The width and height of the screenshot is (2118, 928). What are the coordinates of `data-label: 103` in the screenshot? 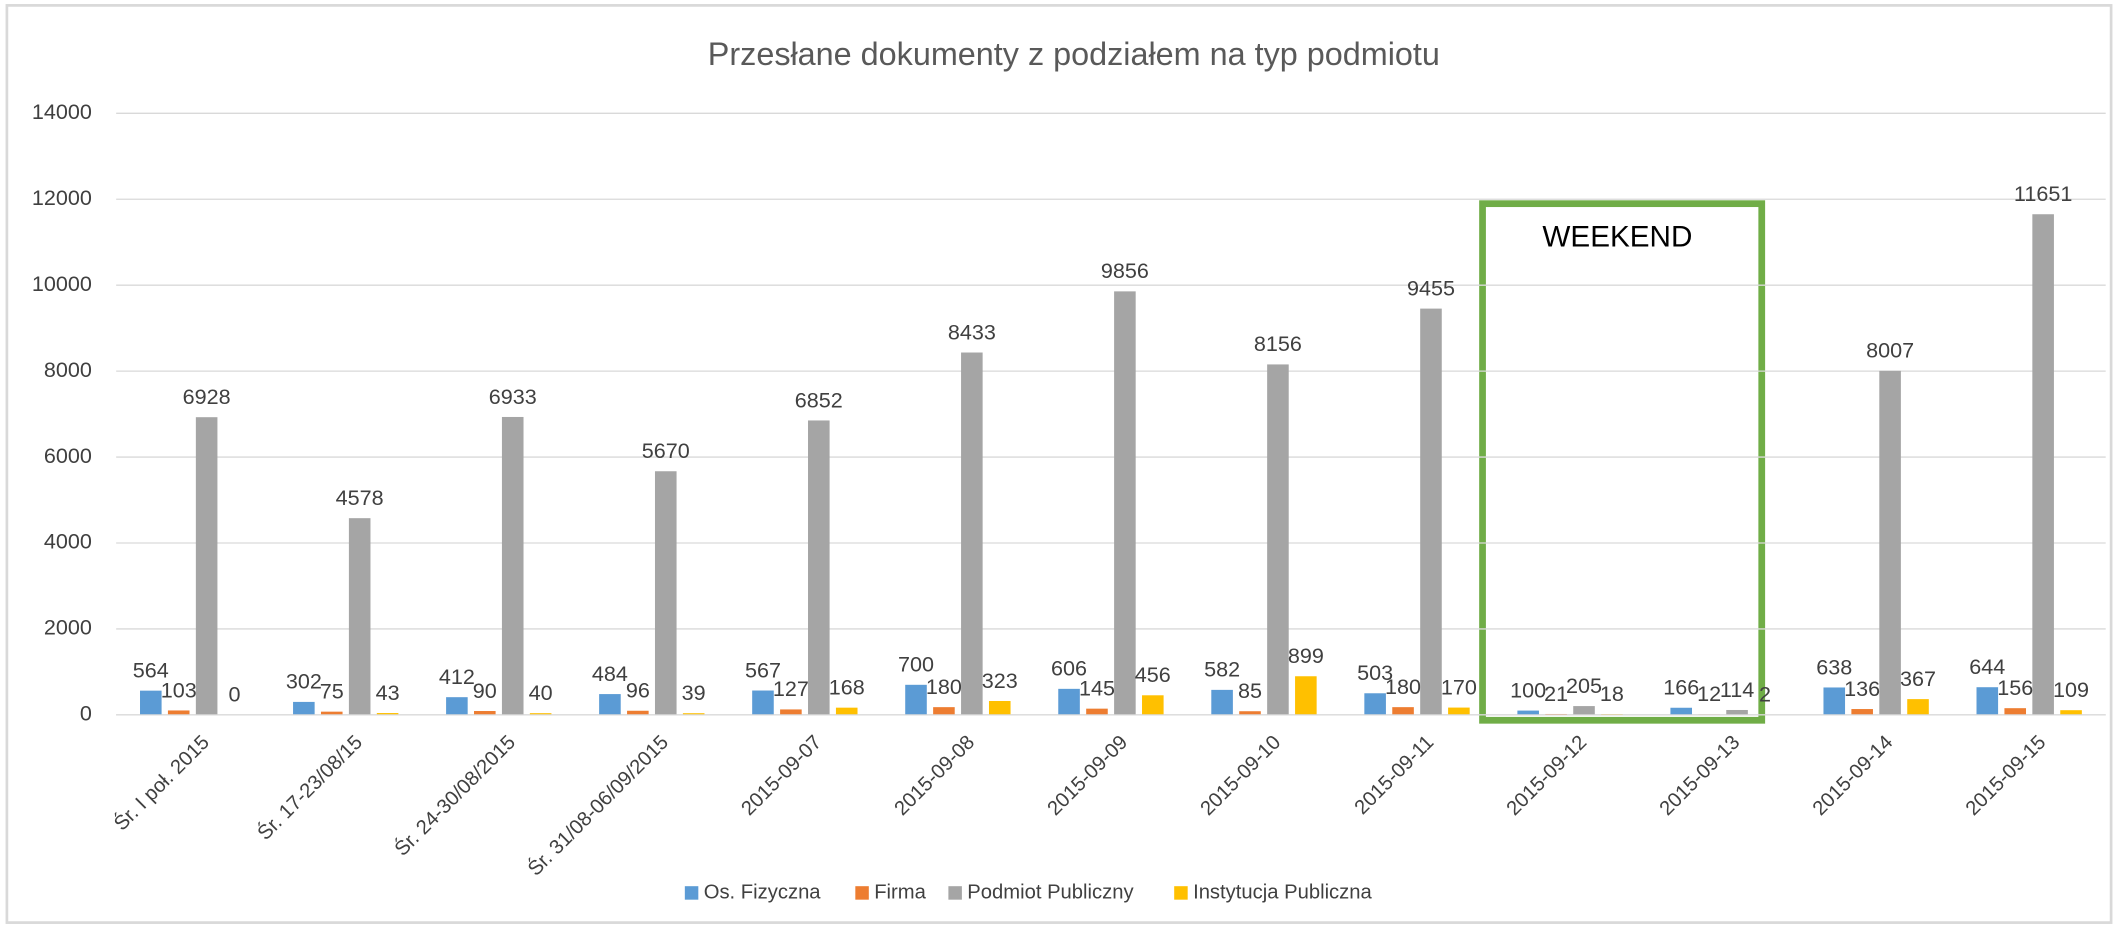 It's located at (179, 689).